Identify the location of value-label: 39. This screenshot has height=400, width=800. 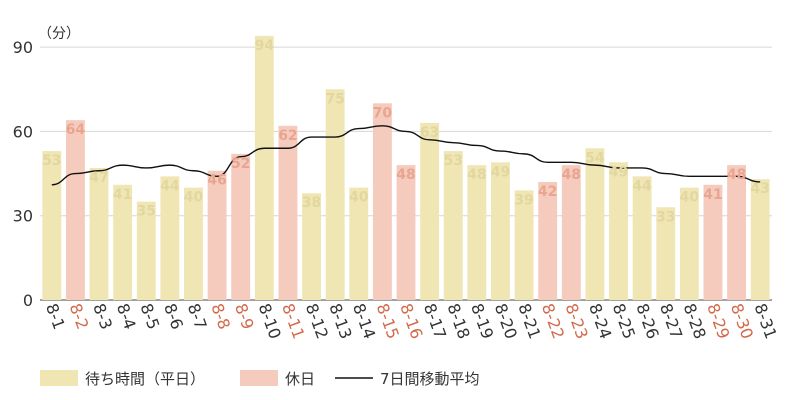
(523, 200).